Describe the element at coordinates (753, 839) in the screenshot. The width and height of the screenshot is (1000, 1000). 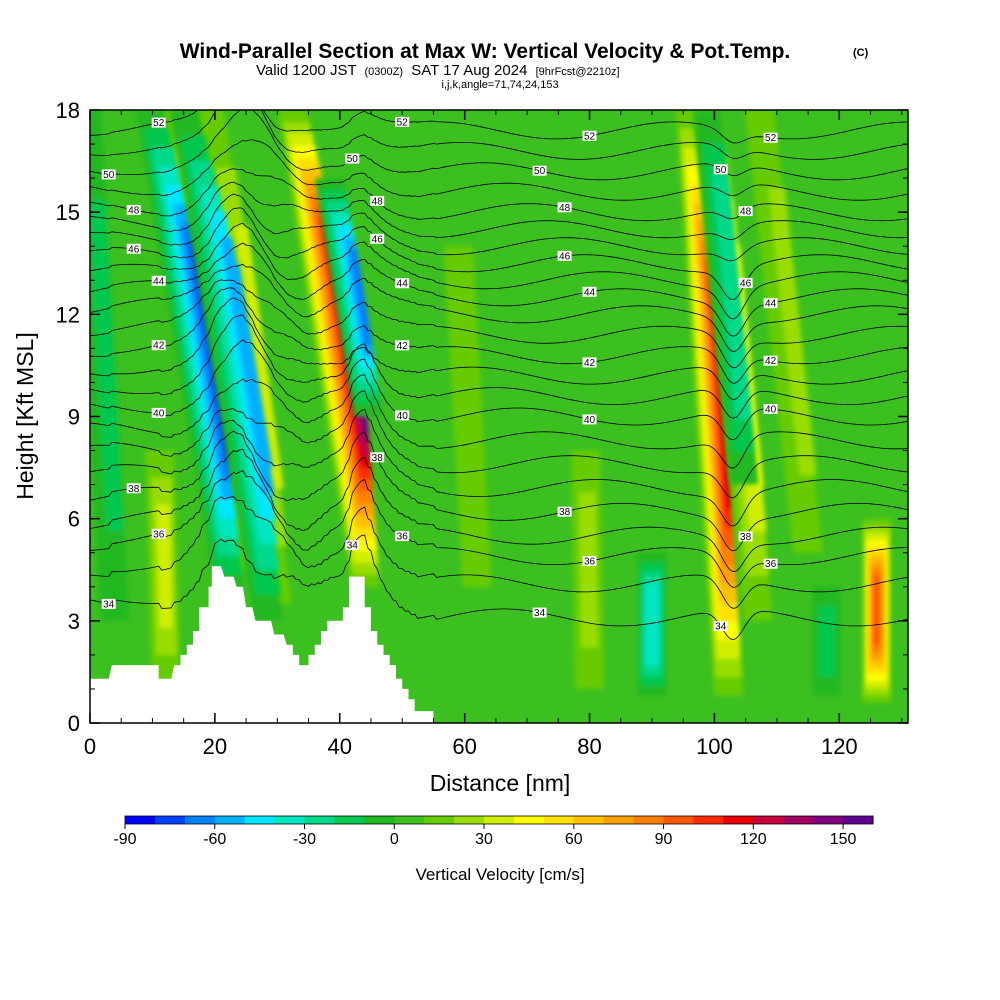
I see `colorbar-tick-label: 120` at that location.